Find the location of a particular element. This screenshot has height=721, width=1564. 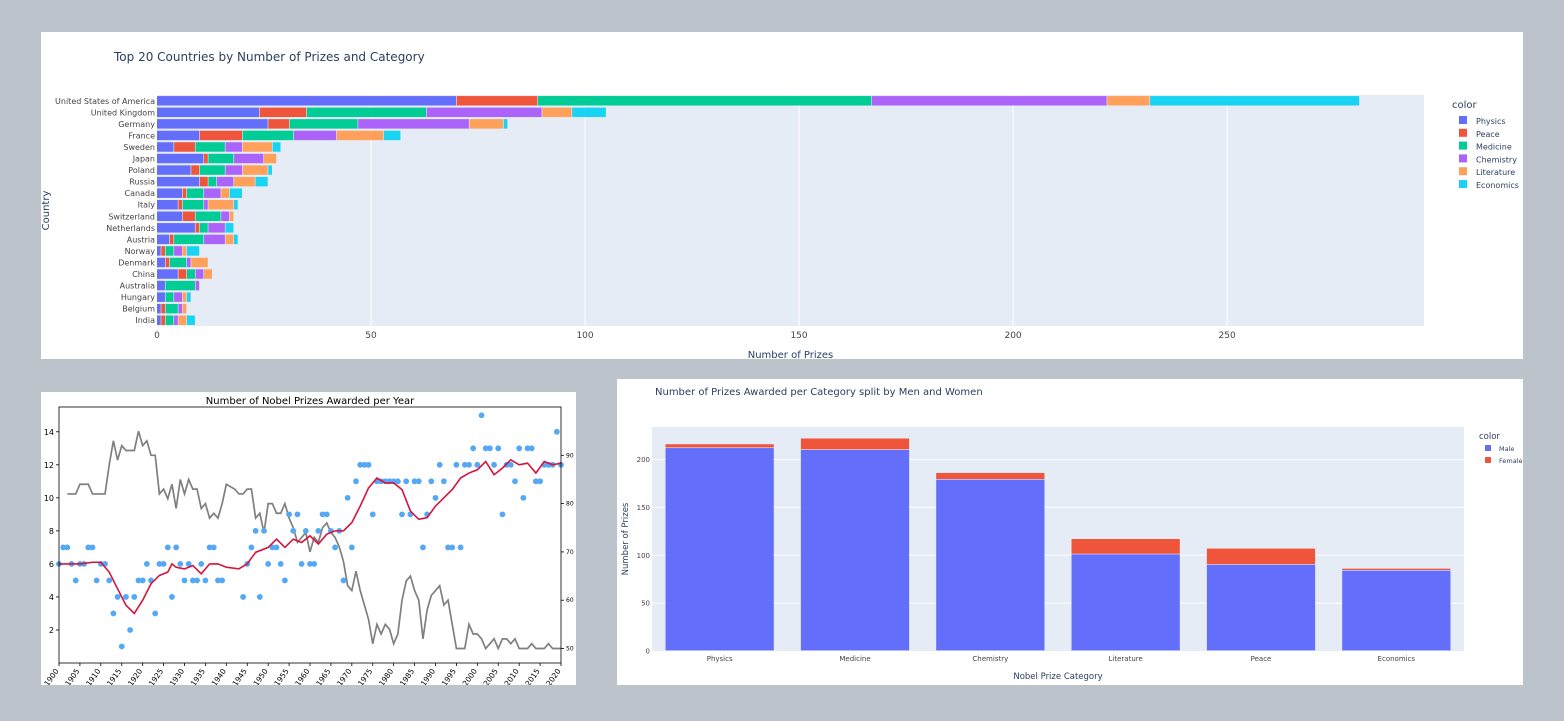

y-tick-label: 6 is located at coordinates (51, 564).